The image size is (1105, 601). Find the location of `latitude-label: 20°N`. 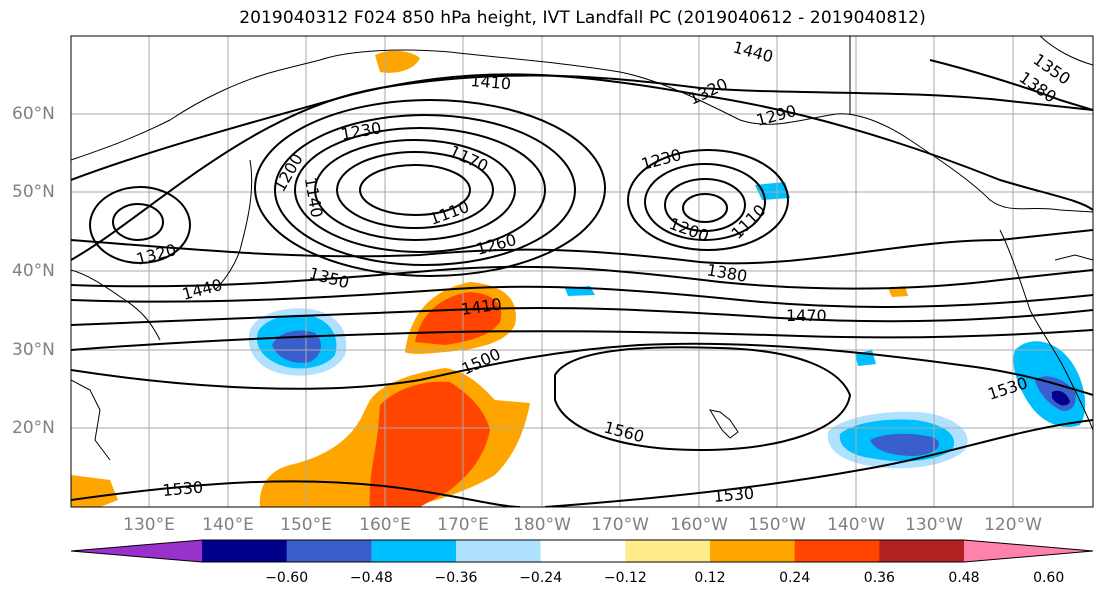

latitude-label: 20°N is located at coordinates (33, 428).